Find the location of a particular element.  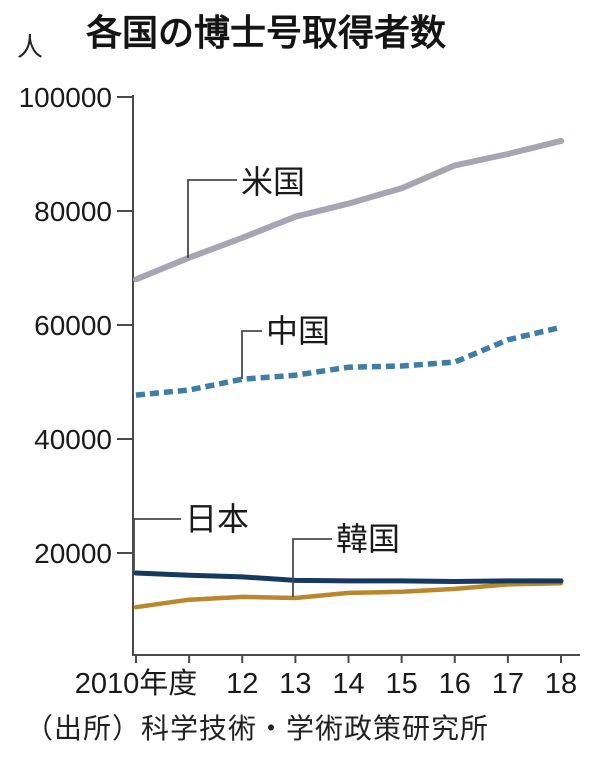

x-tick-label: 14 is located at coordinates (348, 684).